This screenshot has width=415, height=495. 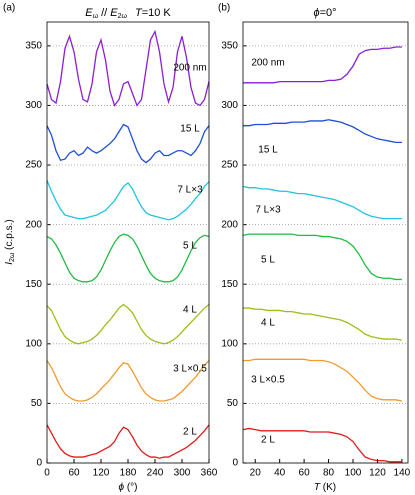 I want to click on y-label-part: I, so click(x=9, y=263).